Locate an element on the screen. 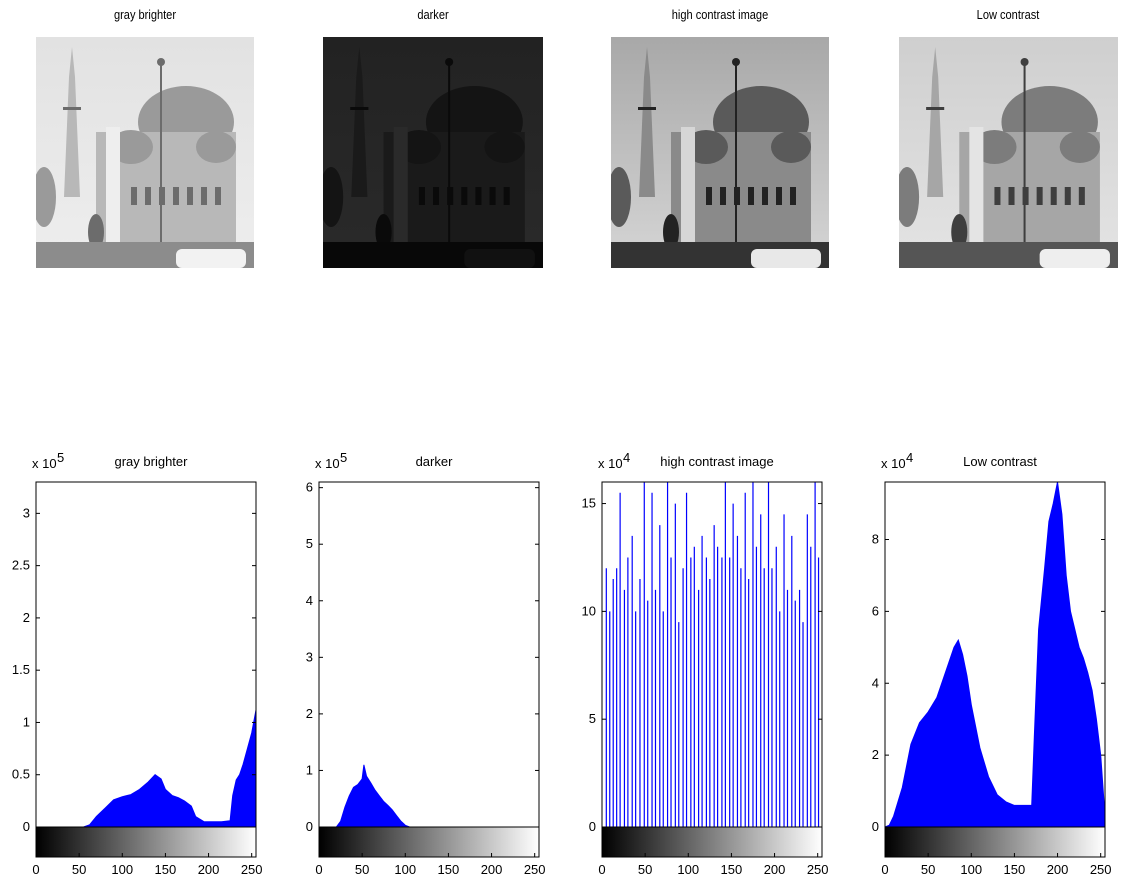 The image size is (1132, 875). mosque-photo-high-contrast is located at coordinates (720, 152).